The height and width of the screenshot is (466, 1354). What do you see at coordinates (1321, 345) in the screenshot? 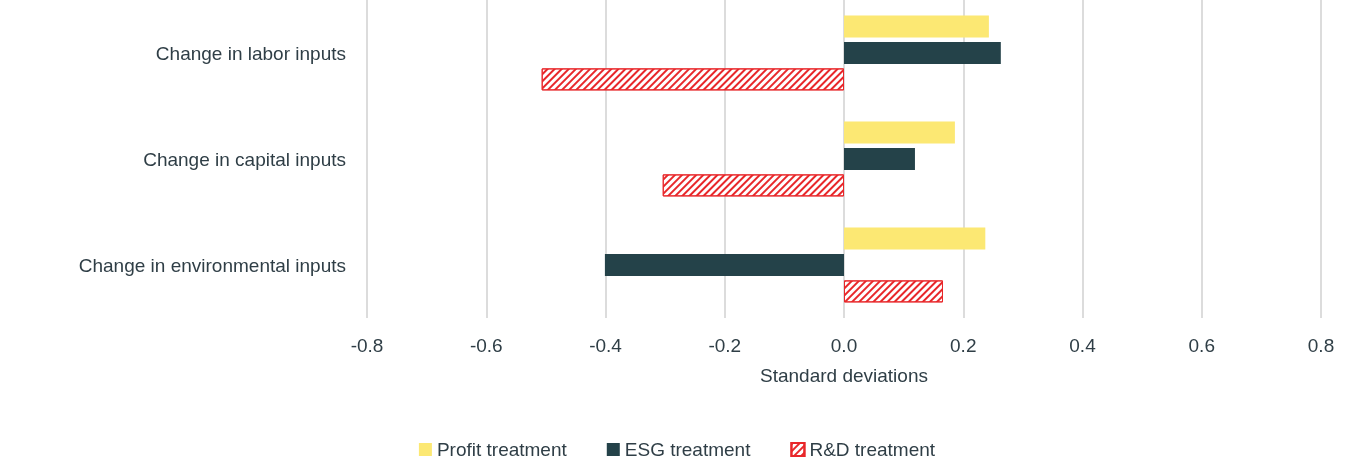
I see `x-tick-label: 0.8` at bounding box center [1321, 345].